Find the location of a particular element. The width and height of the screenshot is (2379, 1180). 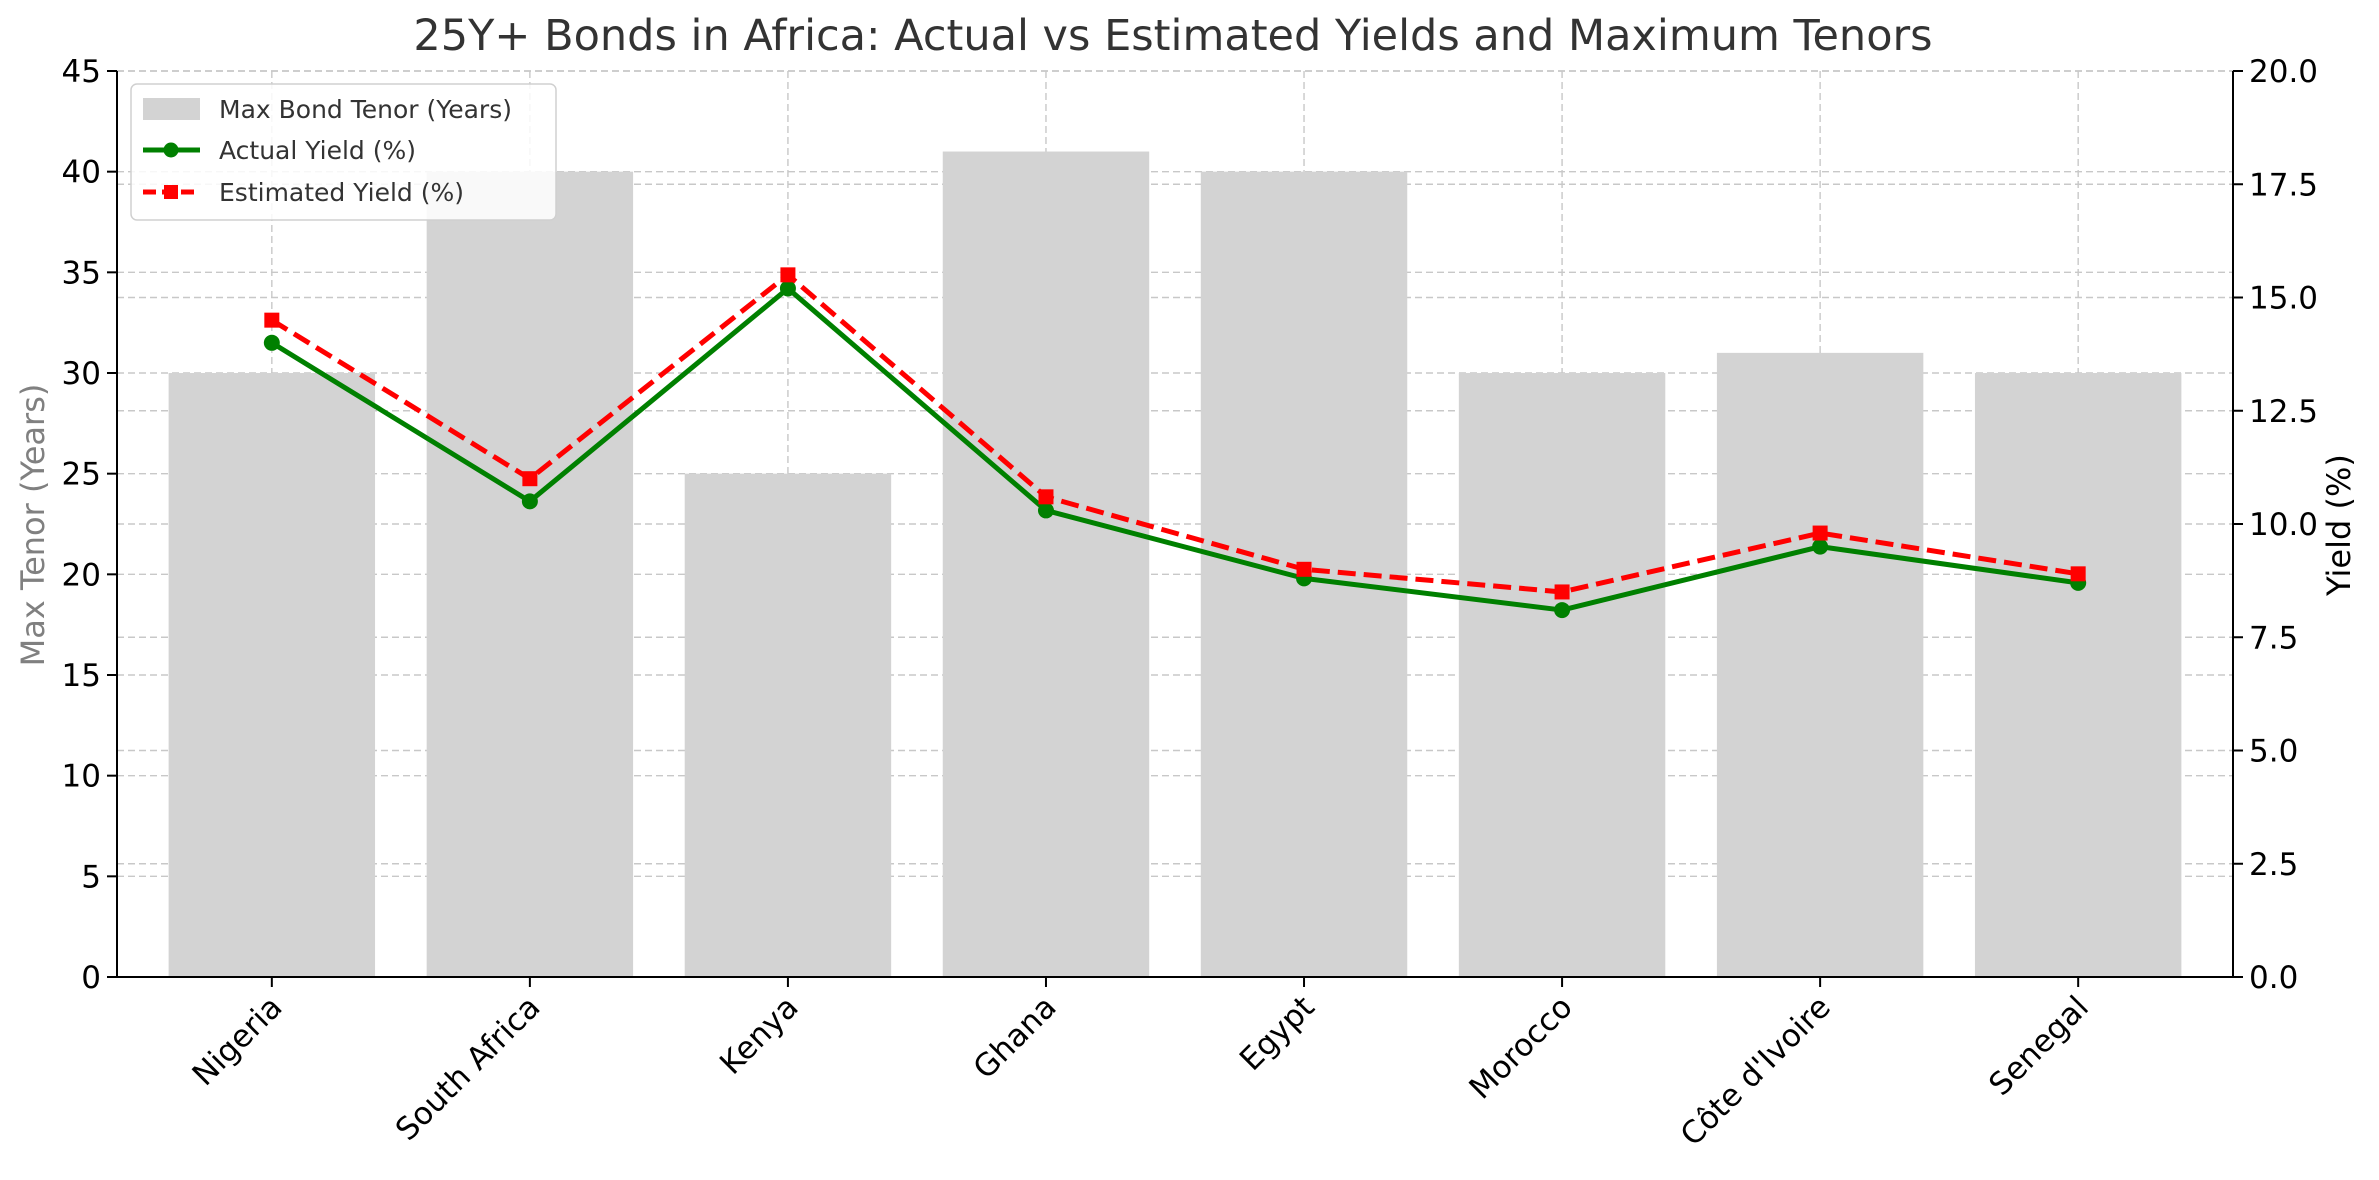

x-tick-label: South Africa is located at coordinates (468, 1068).